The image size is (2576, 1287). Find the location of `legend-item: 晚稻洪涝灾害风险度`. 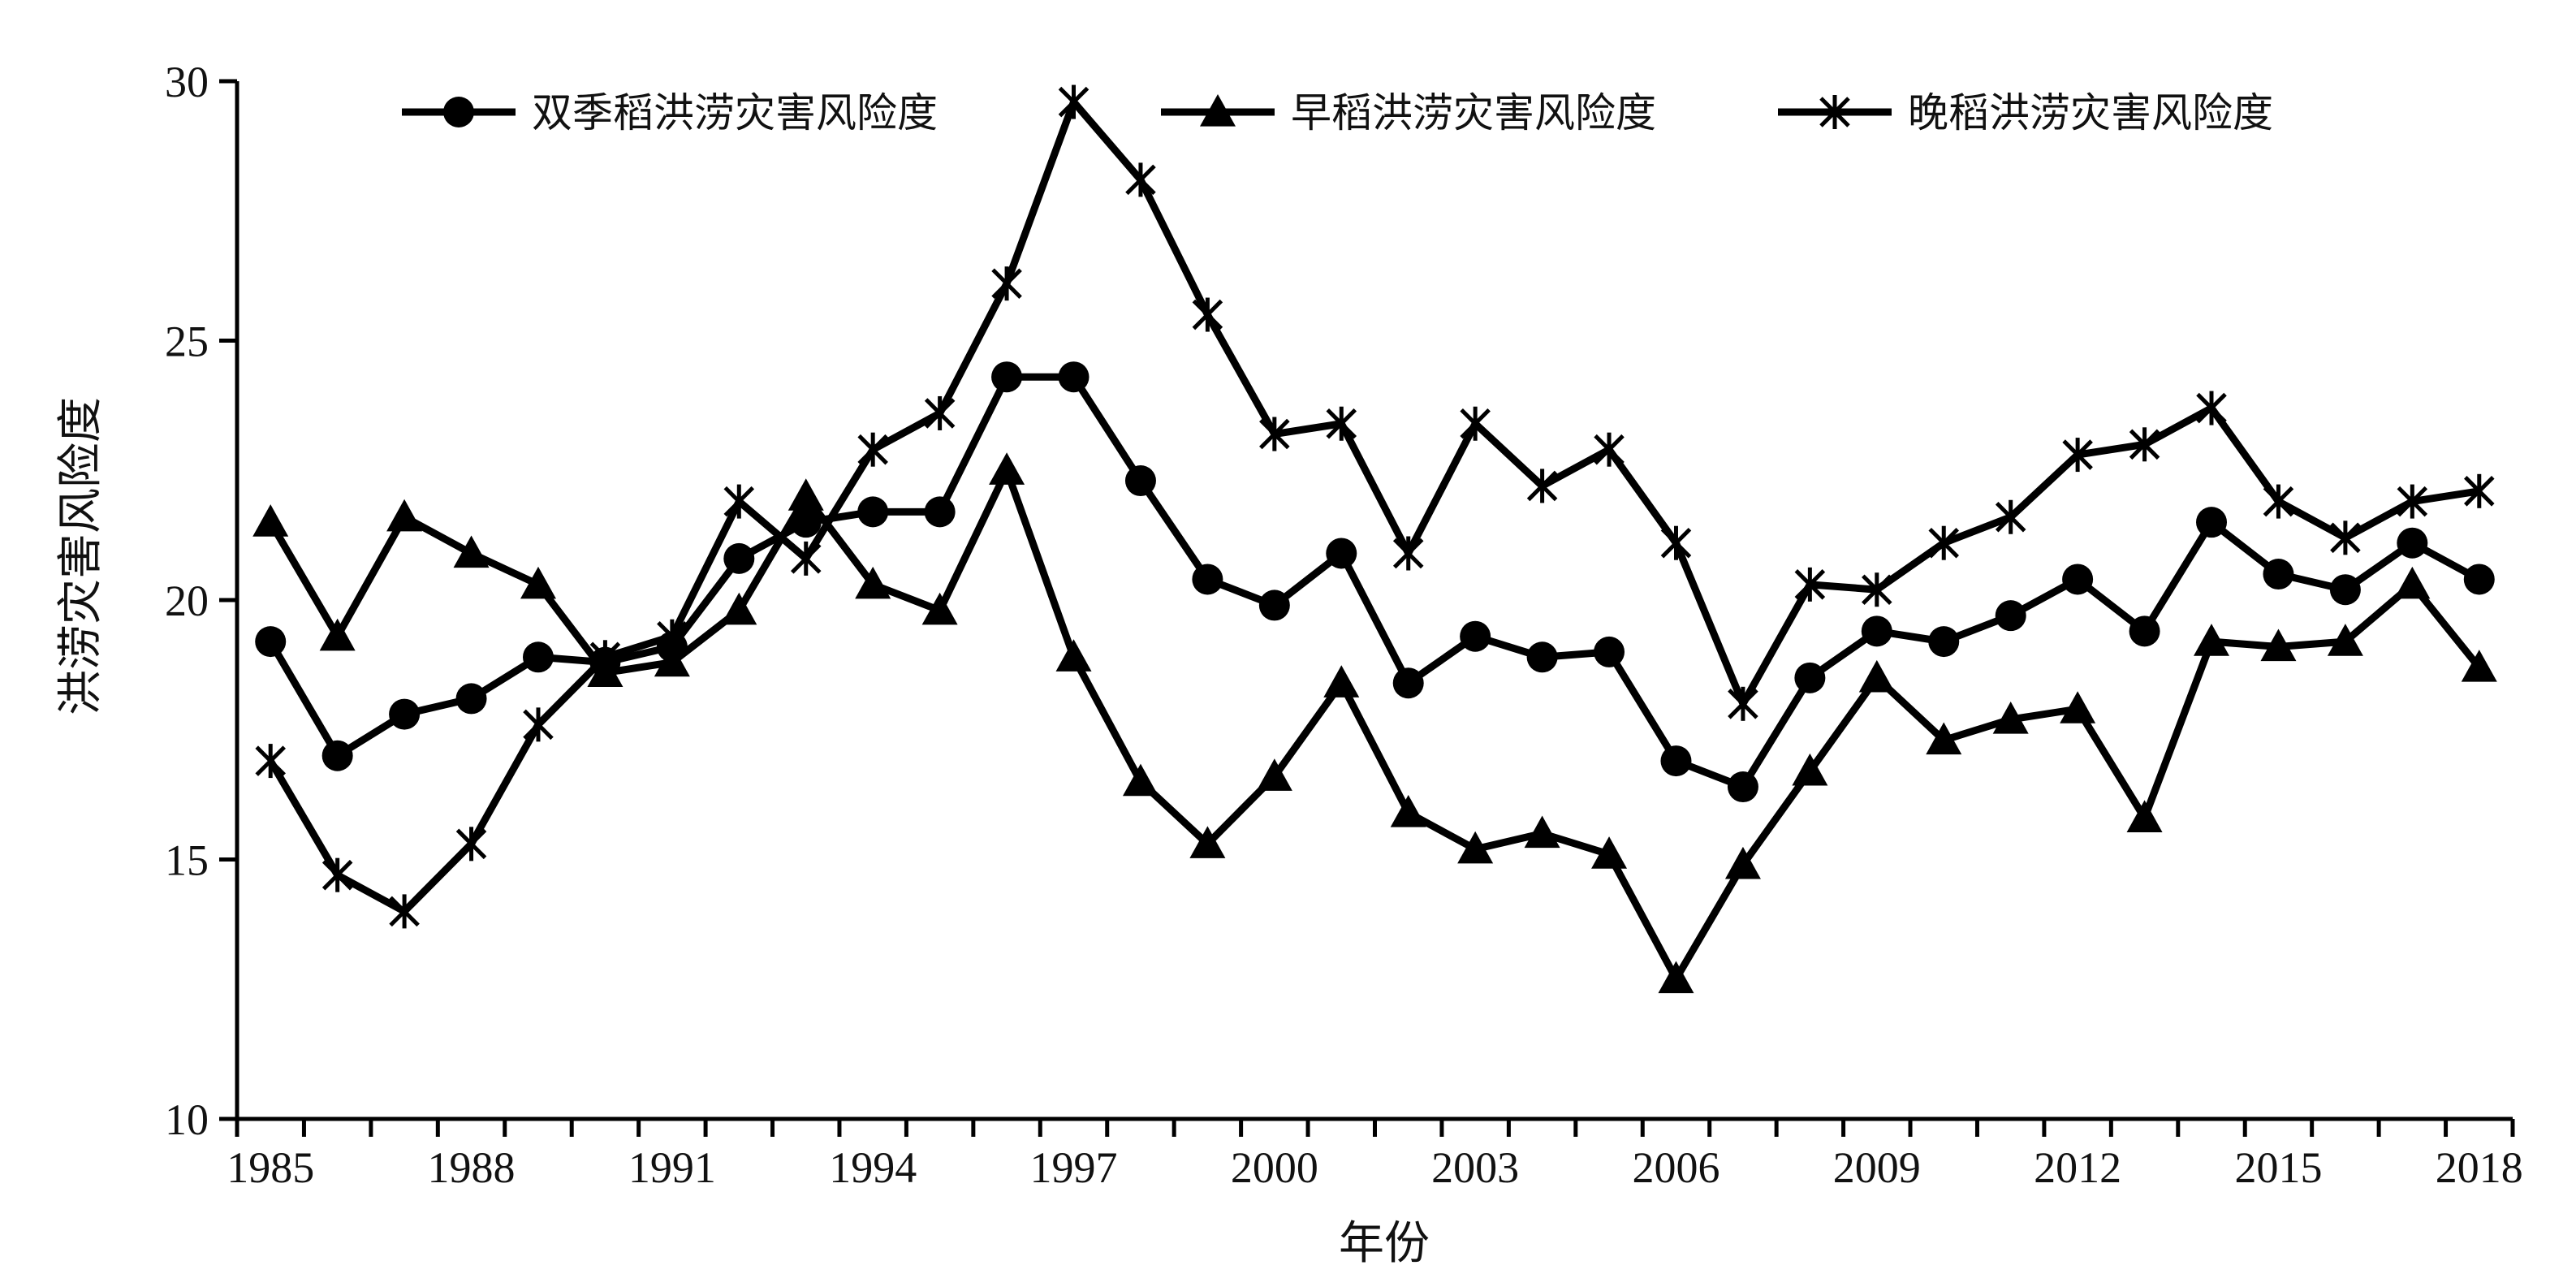

legend-item: 晚稻洪涝灾害风险度 is located at coordinates (2025, 112).